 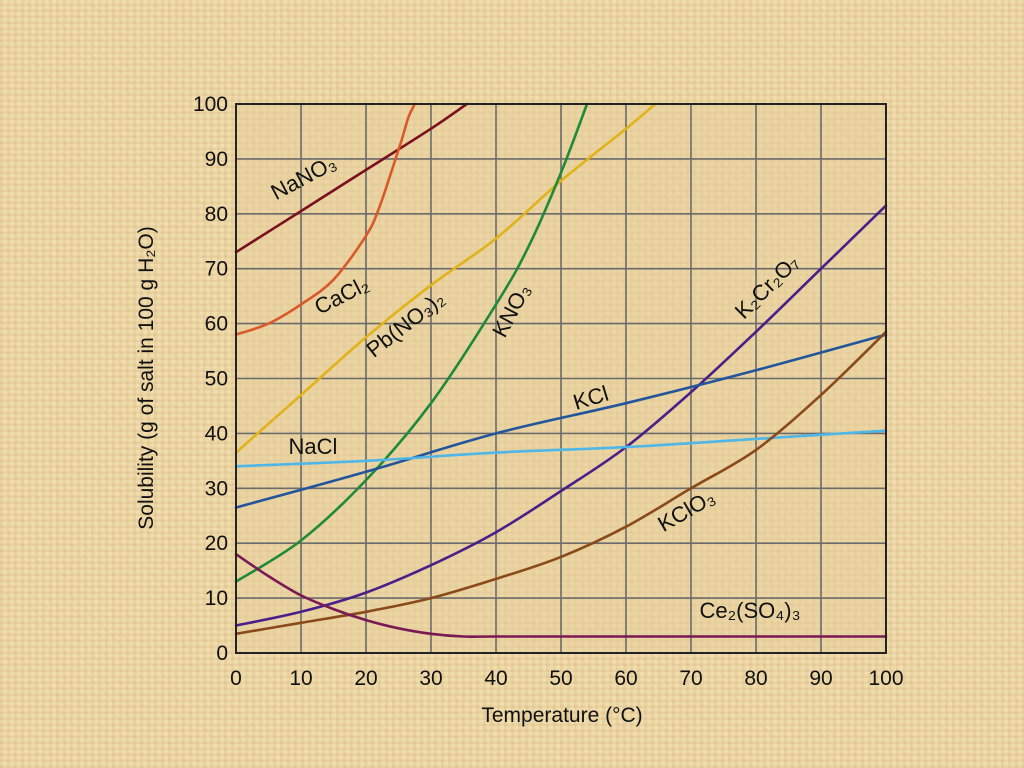 I want to click on series-label-ce2so43: Ce₂(SO₄)₃, so click(x=749, y=610).